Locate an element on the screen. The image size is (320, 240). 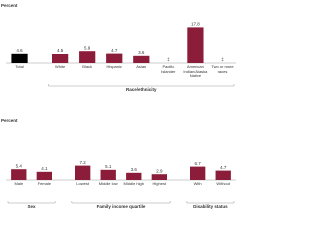
x-tick-label-box: Asian is located at coordinates (141, 67).